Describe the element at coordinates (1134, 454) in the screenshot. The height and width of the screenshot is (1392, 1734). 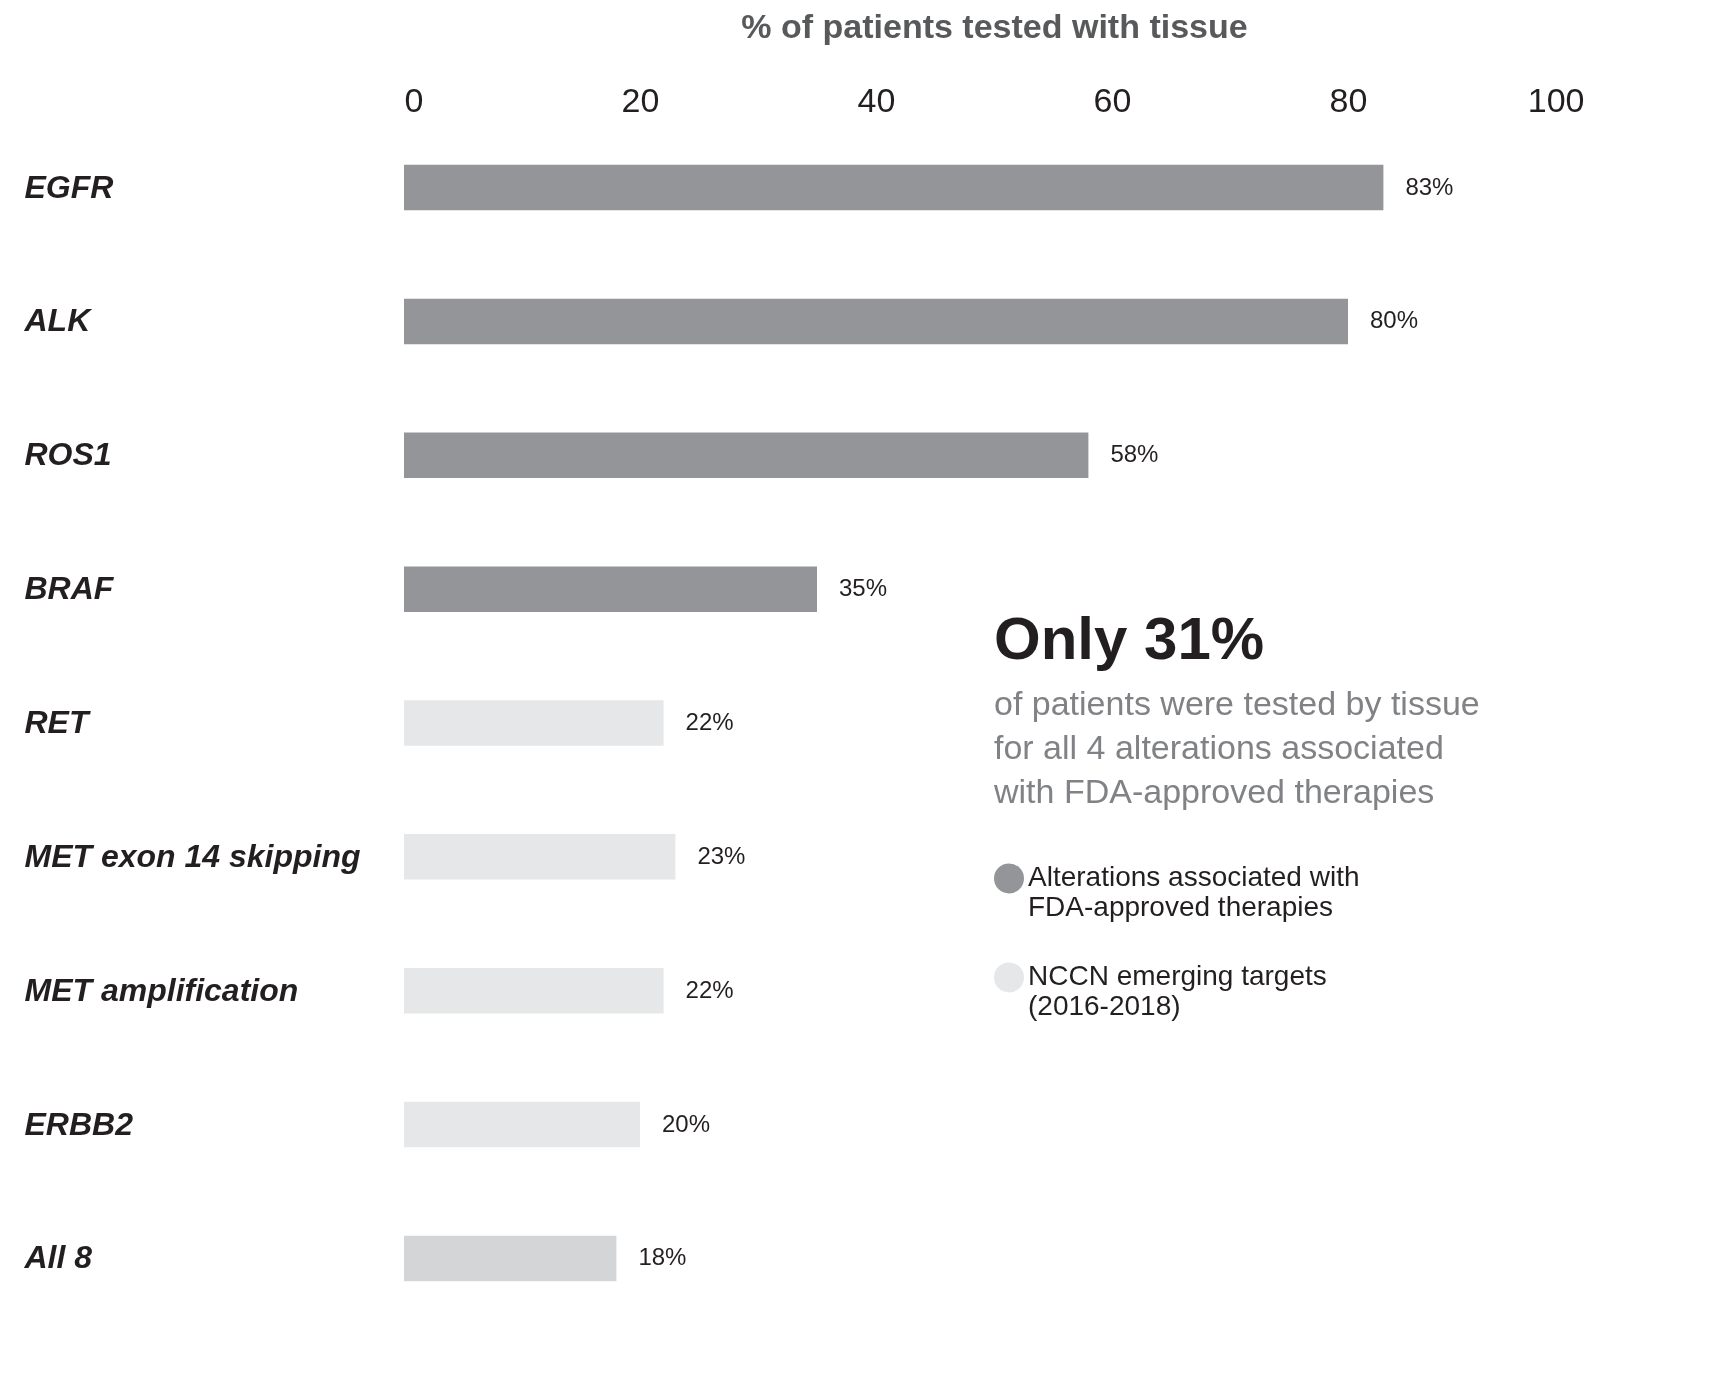
I see `data-label: 58%` at that location.